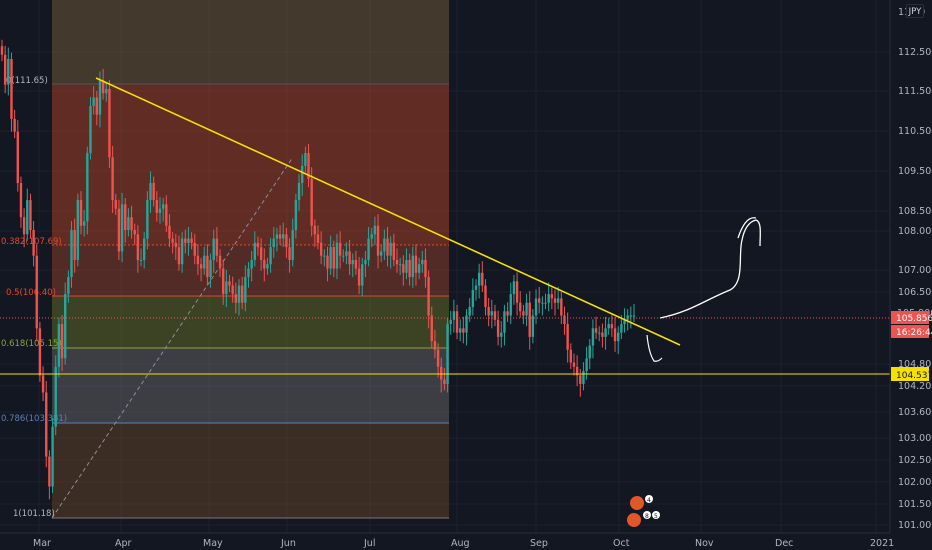 This screenshot has height=550, width=932. What do you see at coordinates (460, 543) in the screenshot?
I see `time-axis-tick: Aug` at bounding box center [460, 543].